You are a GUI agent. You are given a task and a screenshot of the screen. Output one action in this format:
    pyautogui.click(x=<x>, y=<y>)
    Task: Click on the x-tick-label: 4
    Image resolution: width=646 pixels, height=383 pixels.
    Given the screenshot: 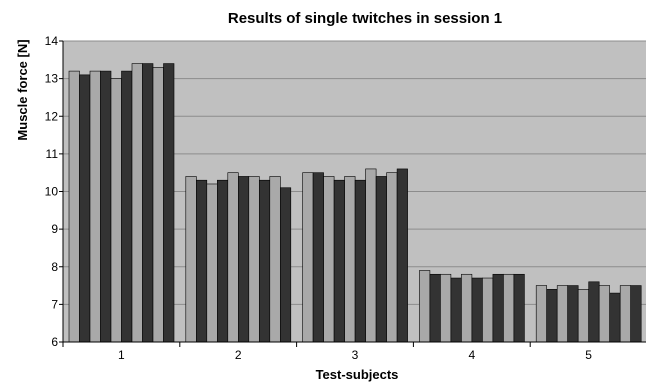 What is the action you would take?
    pyautogui.click(x=471, y=355)
    